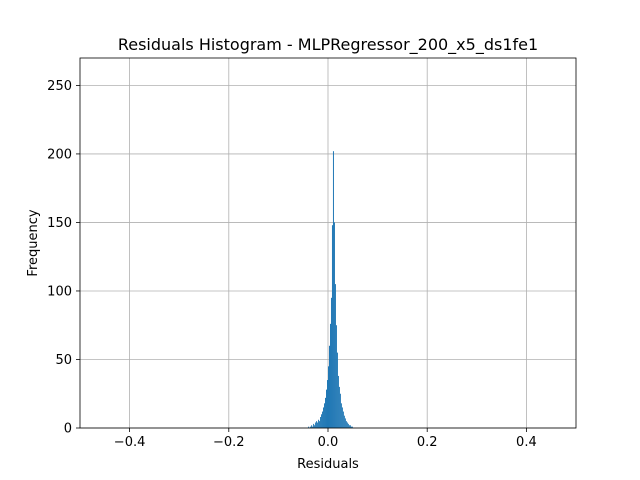  I want to click on y-axis-ticks: 0 50 100 150 200 250, so click(63, 258).